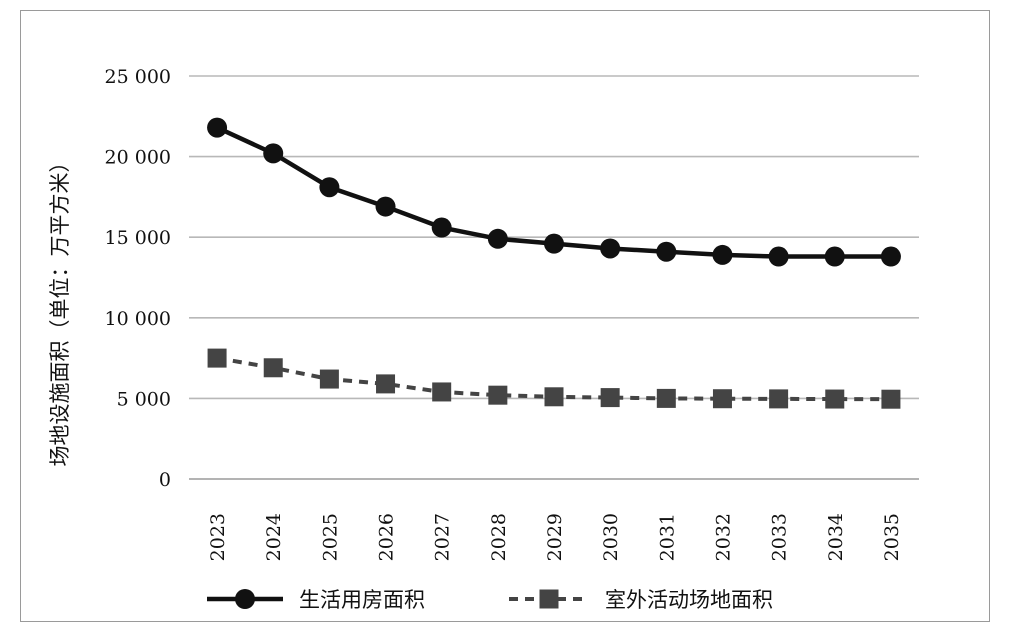 This screenshot has height=635, width=1009. I want to click on y-tick-label: 15 000, so click(138, 238).